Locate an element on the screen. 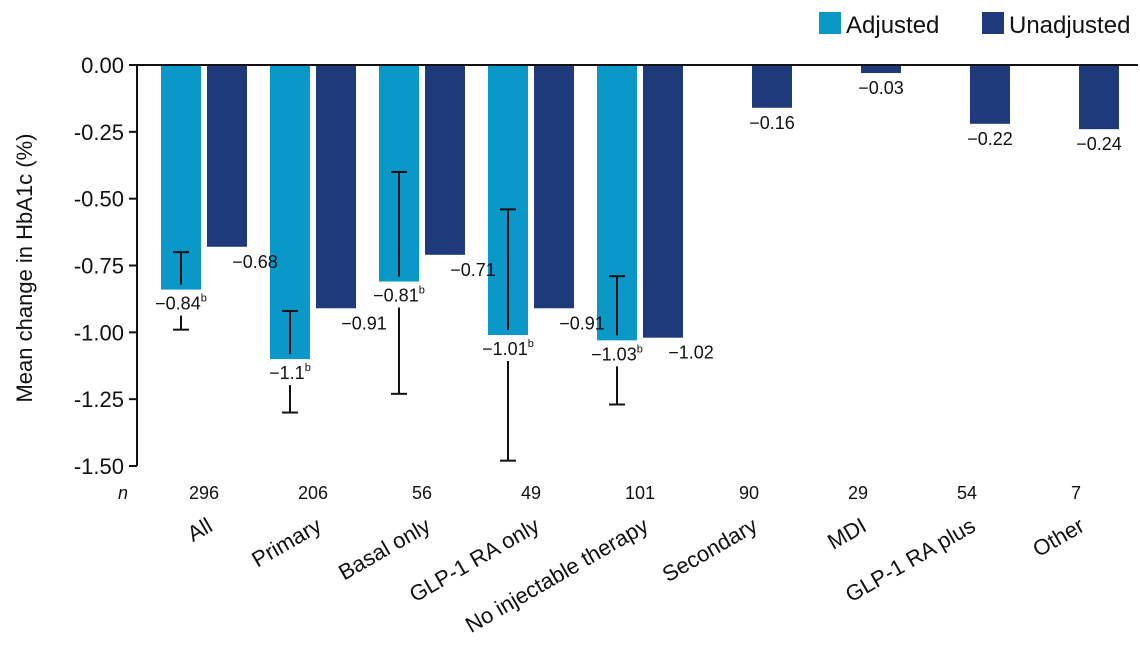 This screenshot has height=661, width=1140. adjusted-value-label: −1.01b is located at coordinates (508, 348).